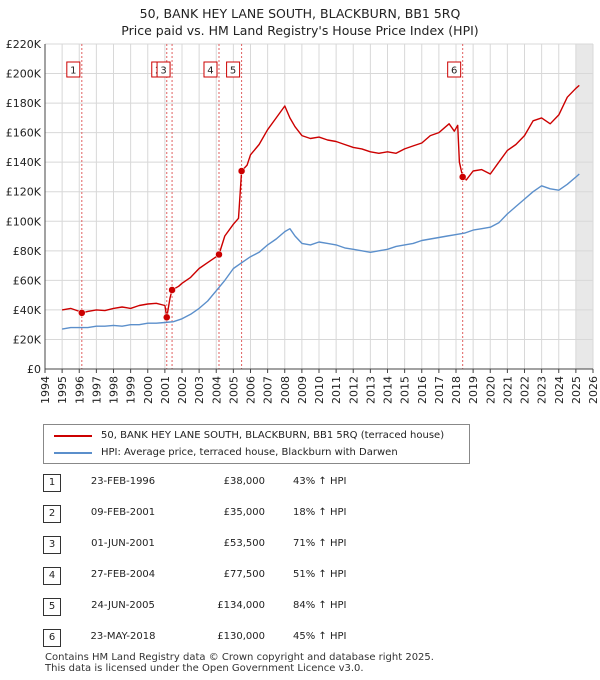  What do you see at coordinates (165, 390) in the screenshot?
I see `x-tick-label: 2001` at bounding box center [165, 390].